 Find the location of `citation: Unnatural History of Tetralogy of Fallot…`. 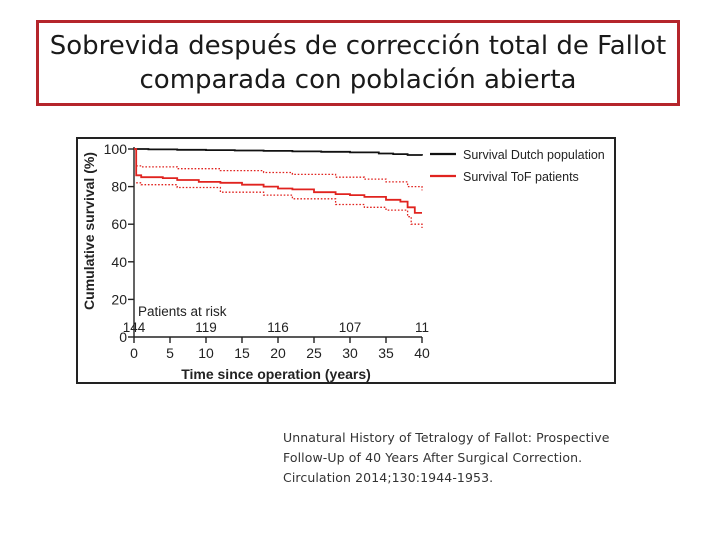

citation: Unnatural History of Tetralogy of Fallot… is located at coordinates (446, 458).